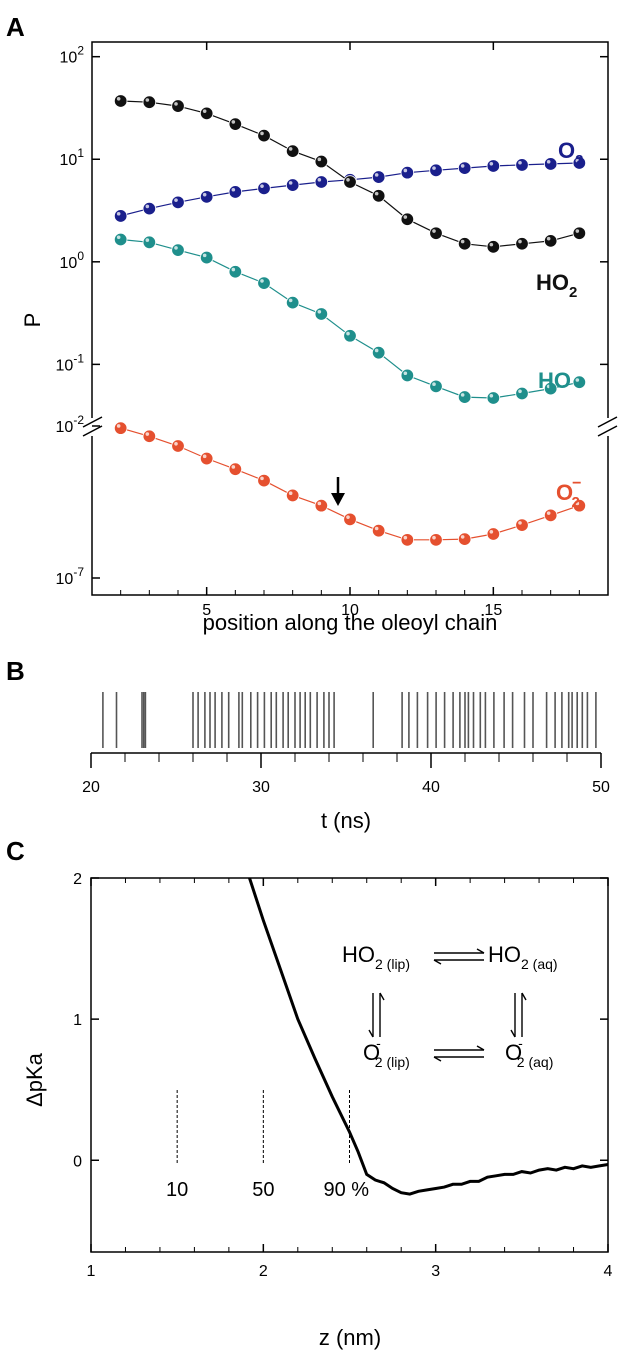  Describe the element at coordinates (346, 820) in the screenshot. I see `panel-b-xlabel: t (ns)` at that location.